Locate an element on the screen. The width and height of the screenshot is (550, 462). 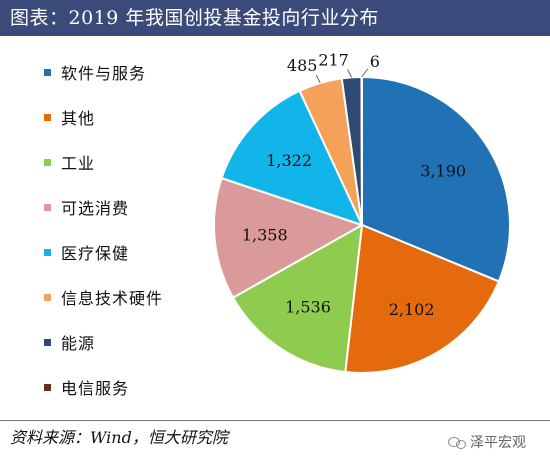
legend-item: 信息技术硬件 is located at coordinates (103, 297).